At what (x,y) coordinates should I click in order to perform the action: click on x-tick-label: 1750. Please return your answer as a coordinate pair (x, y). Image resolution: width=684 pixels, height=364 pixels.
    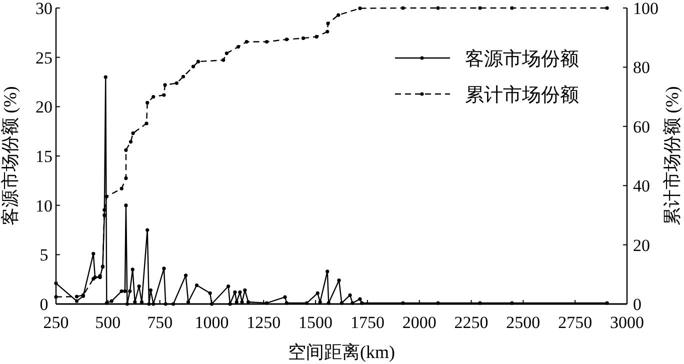
    Looking at the image, I should click on (367, 322).